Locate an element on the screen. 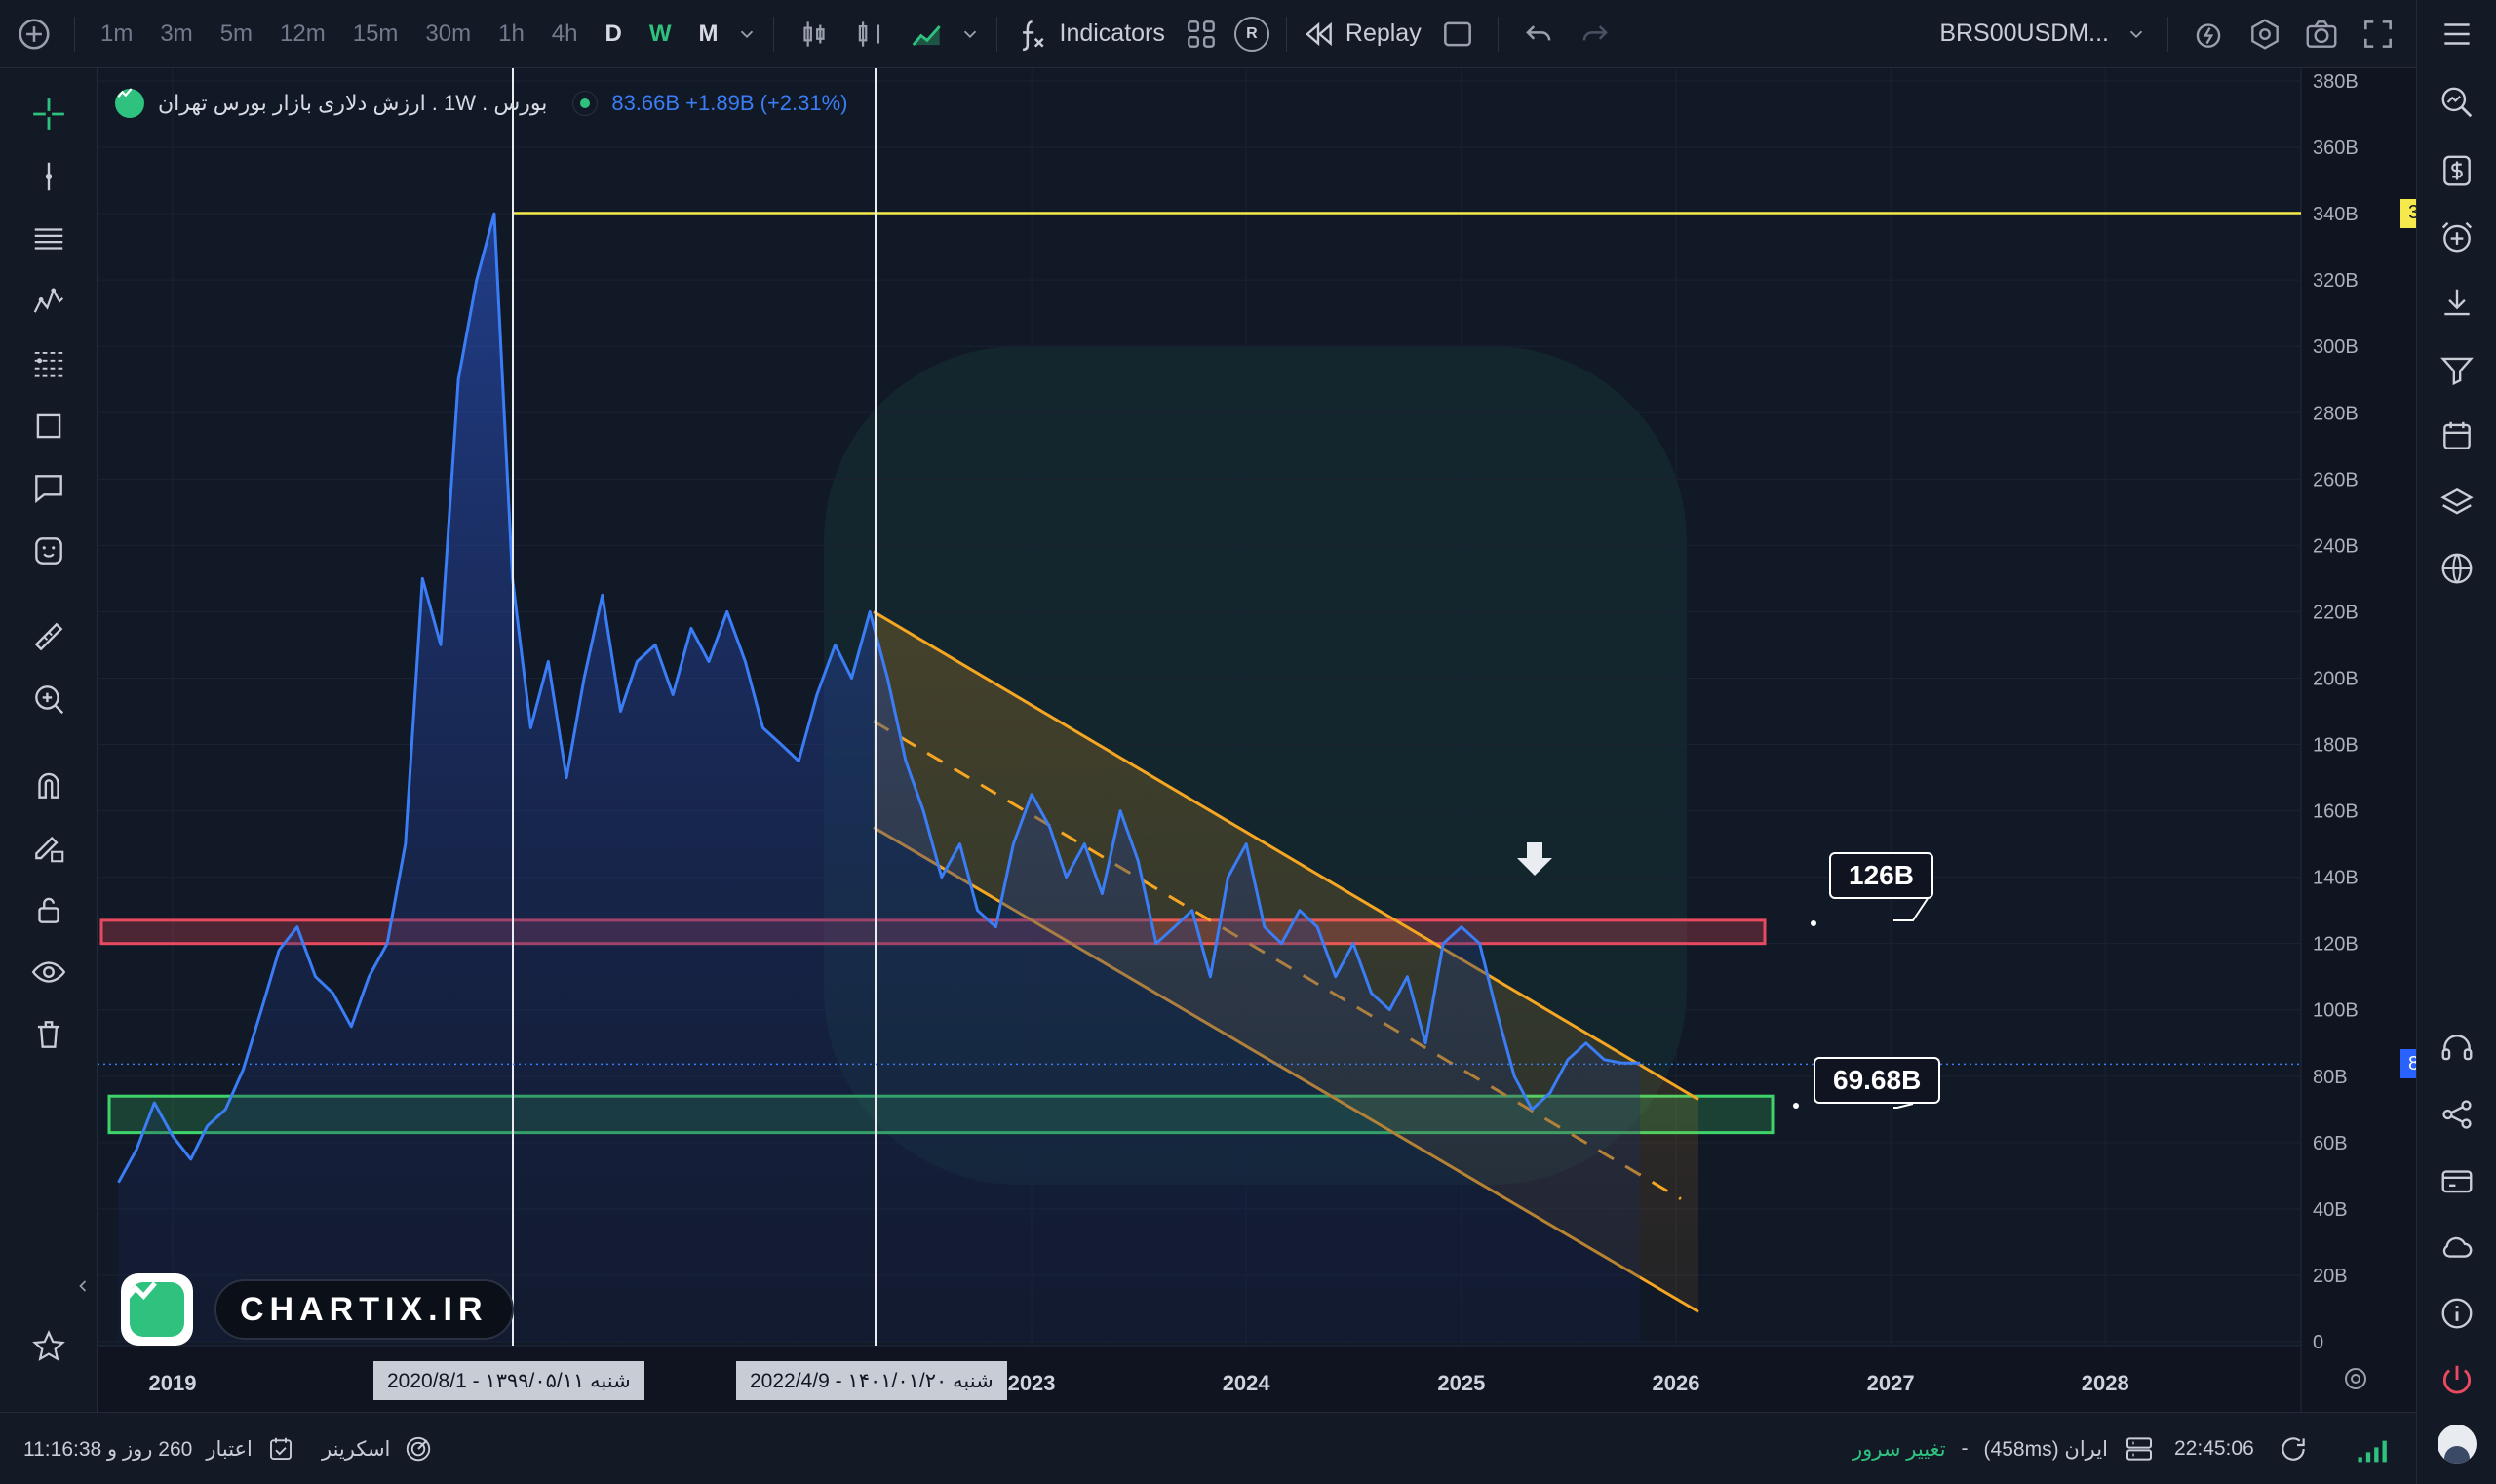 The height and width of the screenshot is (1484, 2496). magnet-icon is located at coordinates (48, 785).